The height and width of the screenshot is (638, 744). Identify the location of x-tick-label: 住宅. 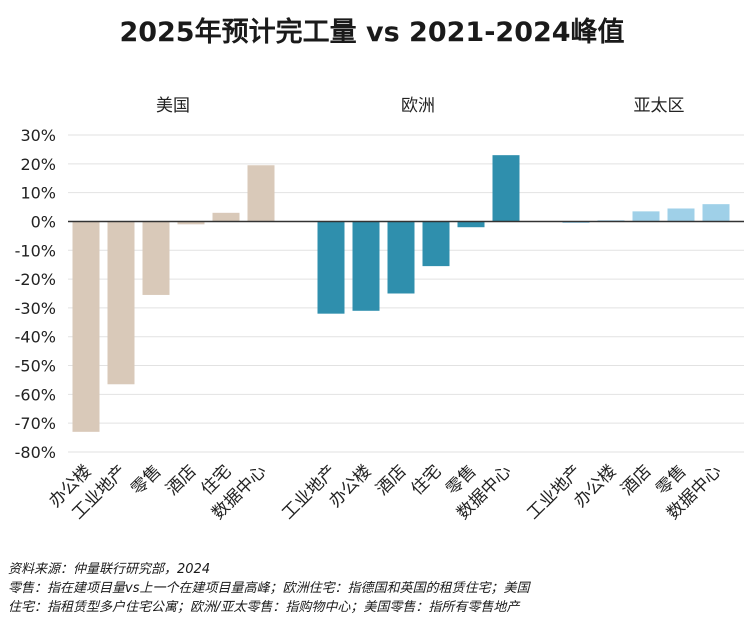
(426, 480).